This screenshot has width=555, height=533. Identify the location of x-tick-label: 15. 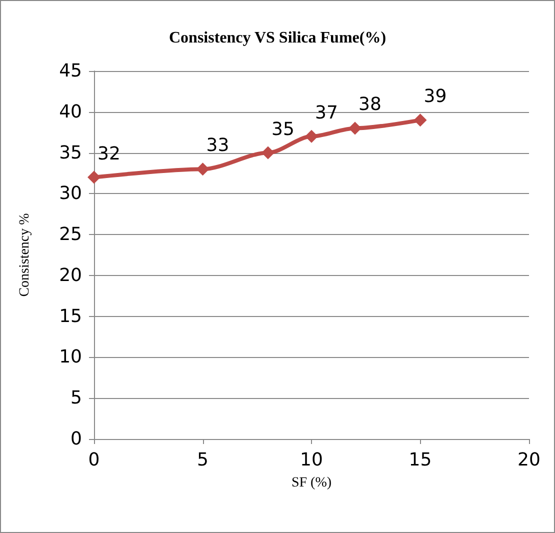
(420, 460).